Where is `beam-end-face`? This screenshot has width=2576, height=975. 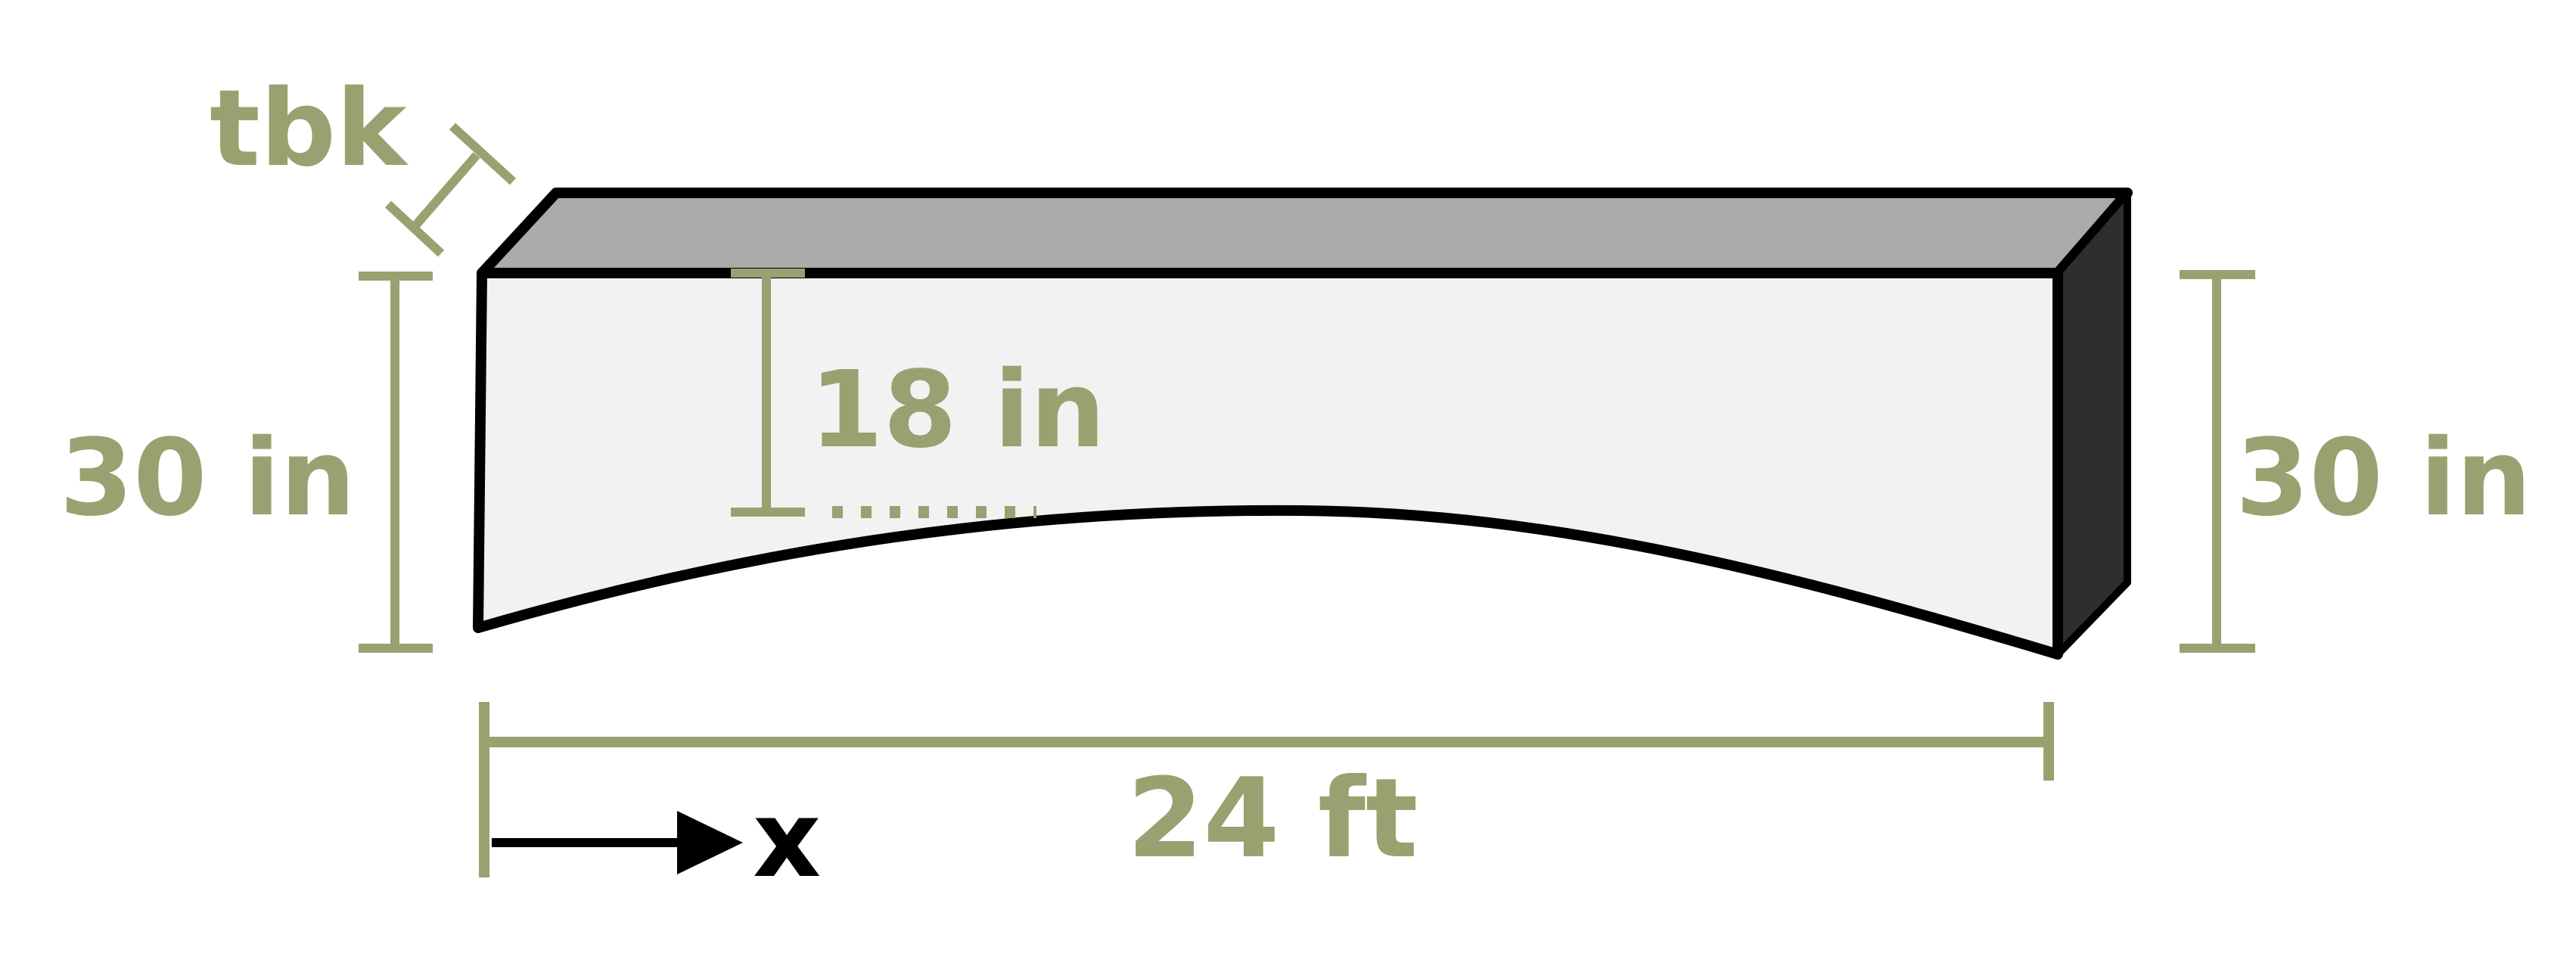 beam-end-face is located at coordinates (2092, 423).